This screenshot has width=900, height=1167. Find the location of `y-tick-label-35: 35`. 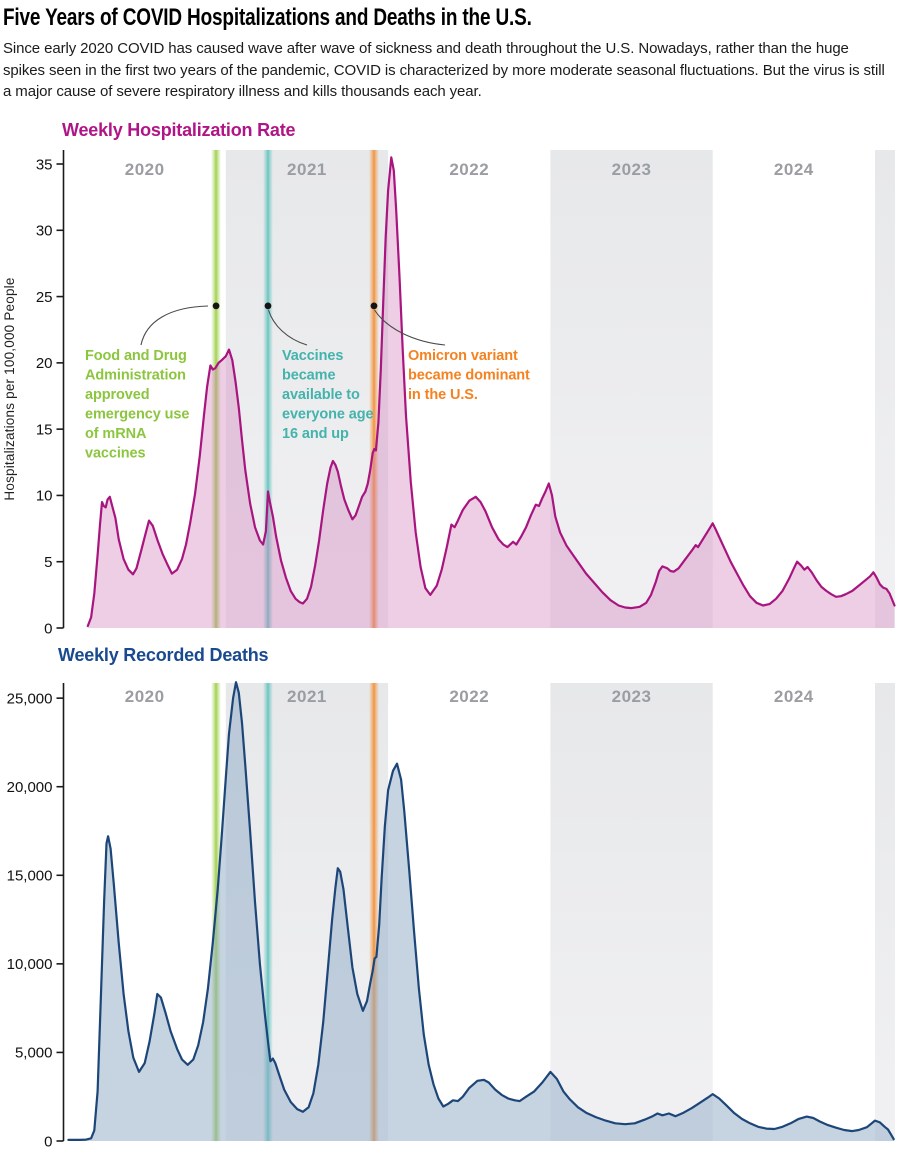

y-tick-label-35: 35 is located at coordinates (44, 164).